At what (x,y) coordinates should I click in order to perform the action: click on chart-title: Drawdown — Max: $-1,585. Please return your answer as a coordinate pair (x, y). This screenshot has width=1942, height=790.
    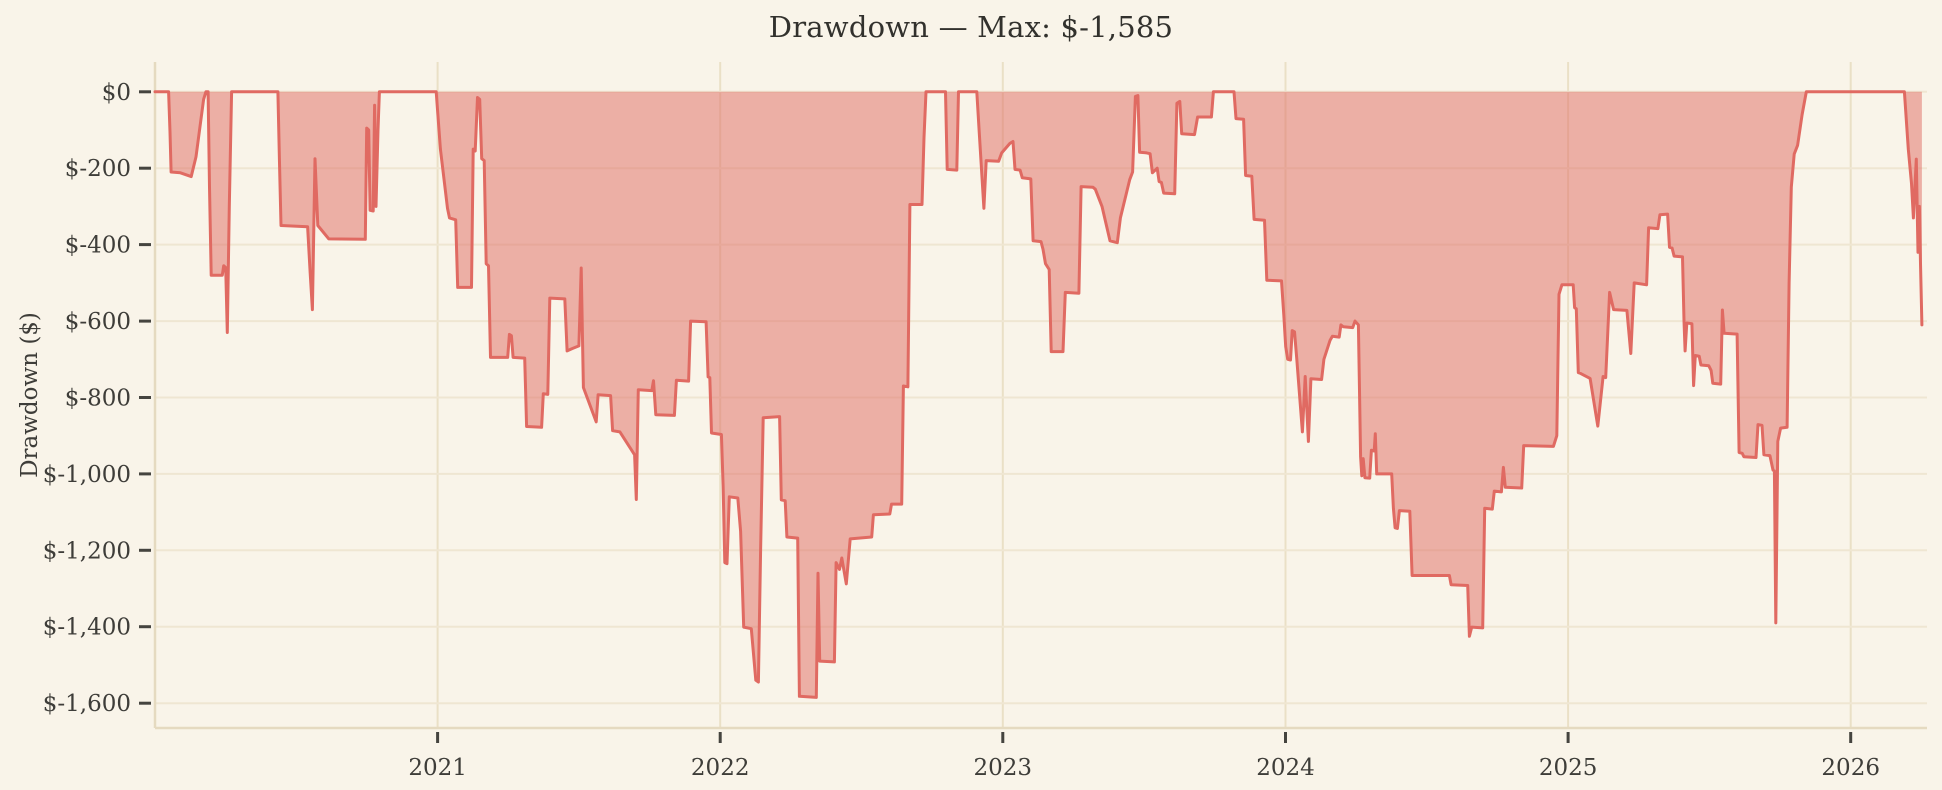
    Looking at the image, I should click on (971, 27).